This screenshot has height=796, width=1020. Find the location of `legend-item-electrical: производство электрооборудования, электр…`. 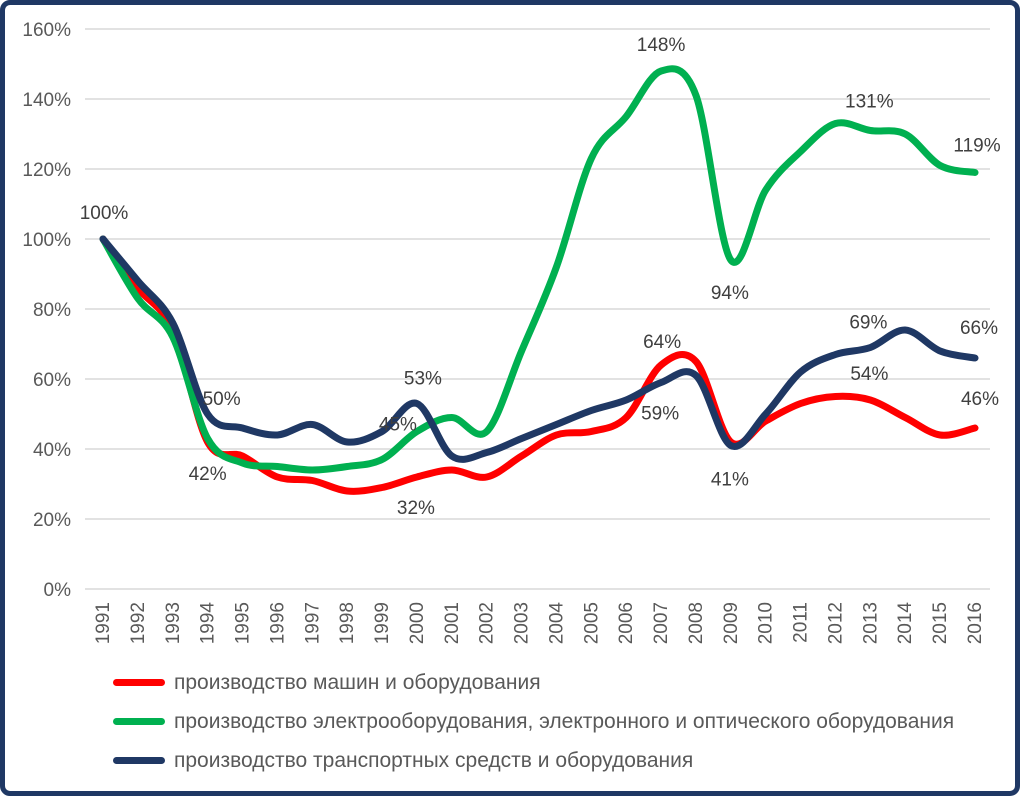

legend-item-electrical: производство электрооборудования, электр… is located at coordinates (533, 721).